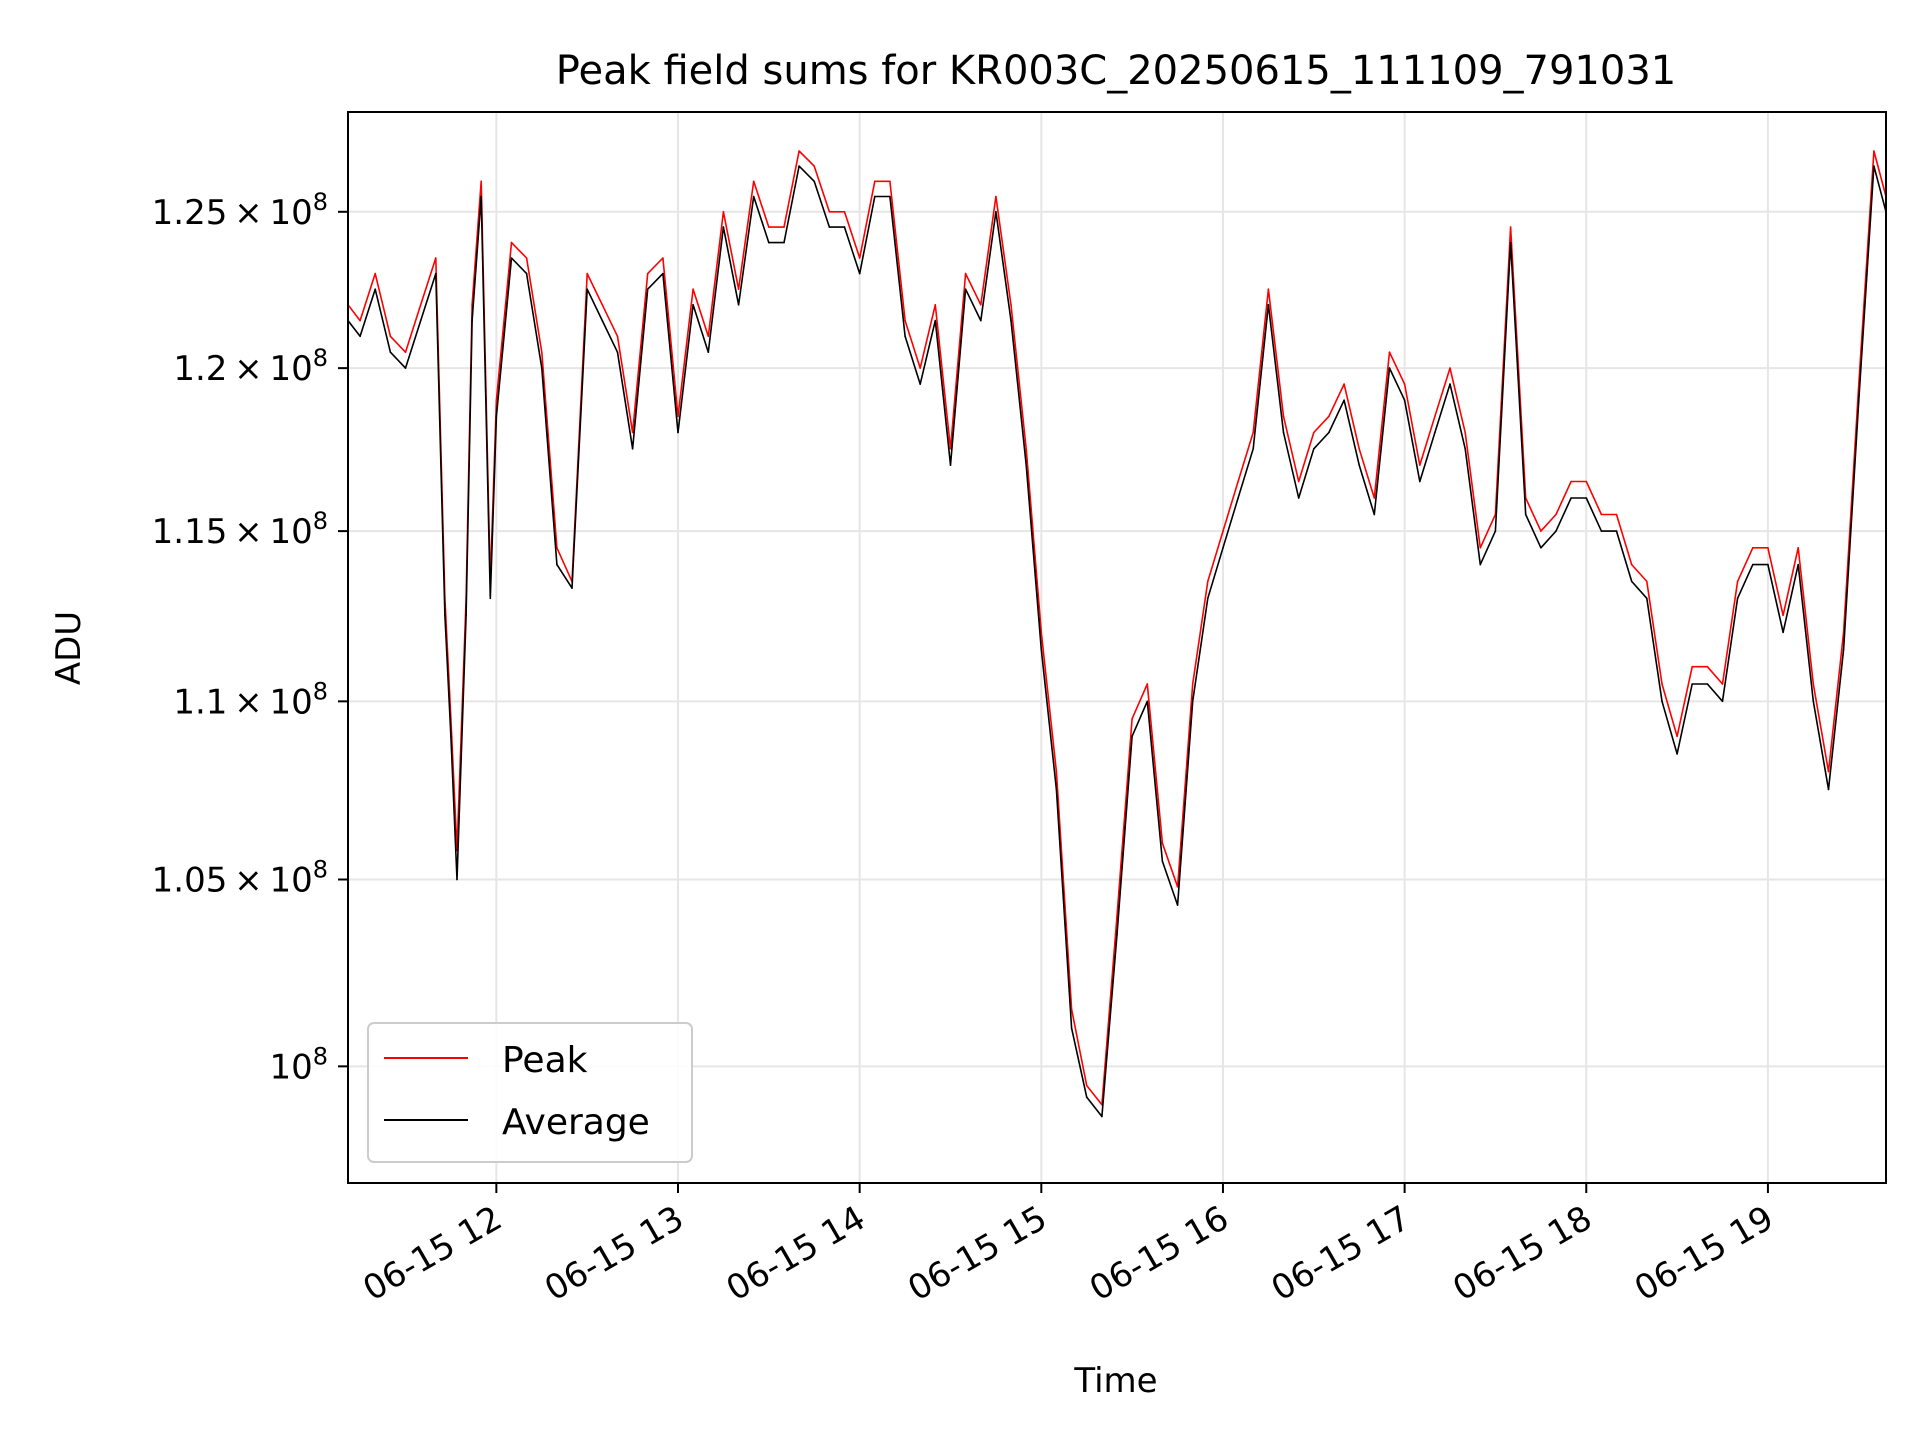 This screenshot has height=1440, width=1920. Describe the element at coordinates (545, 1060) in the screenshot. I see `legend-label-peak: Peak` at that location.